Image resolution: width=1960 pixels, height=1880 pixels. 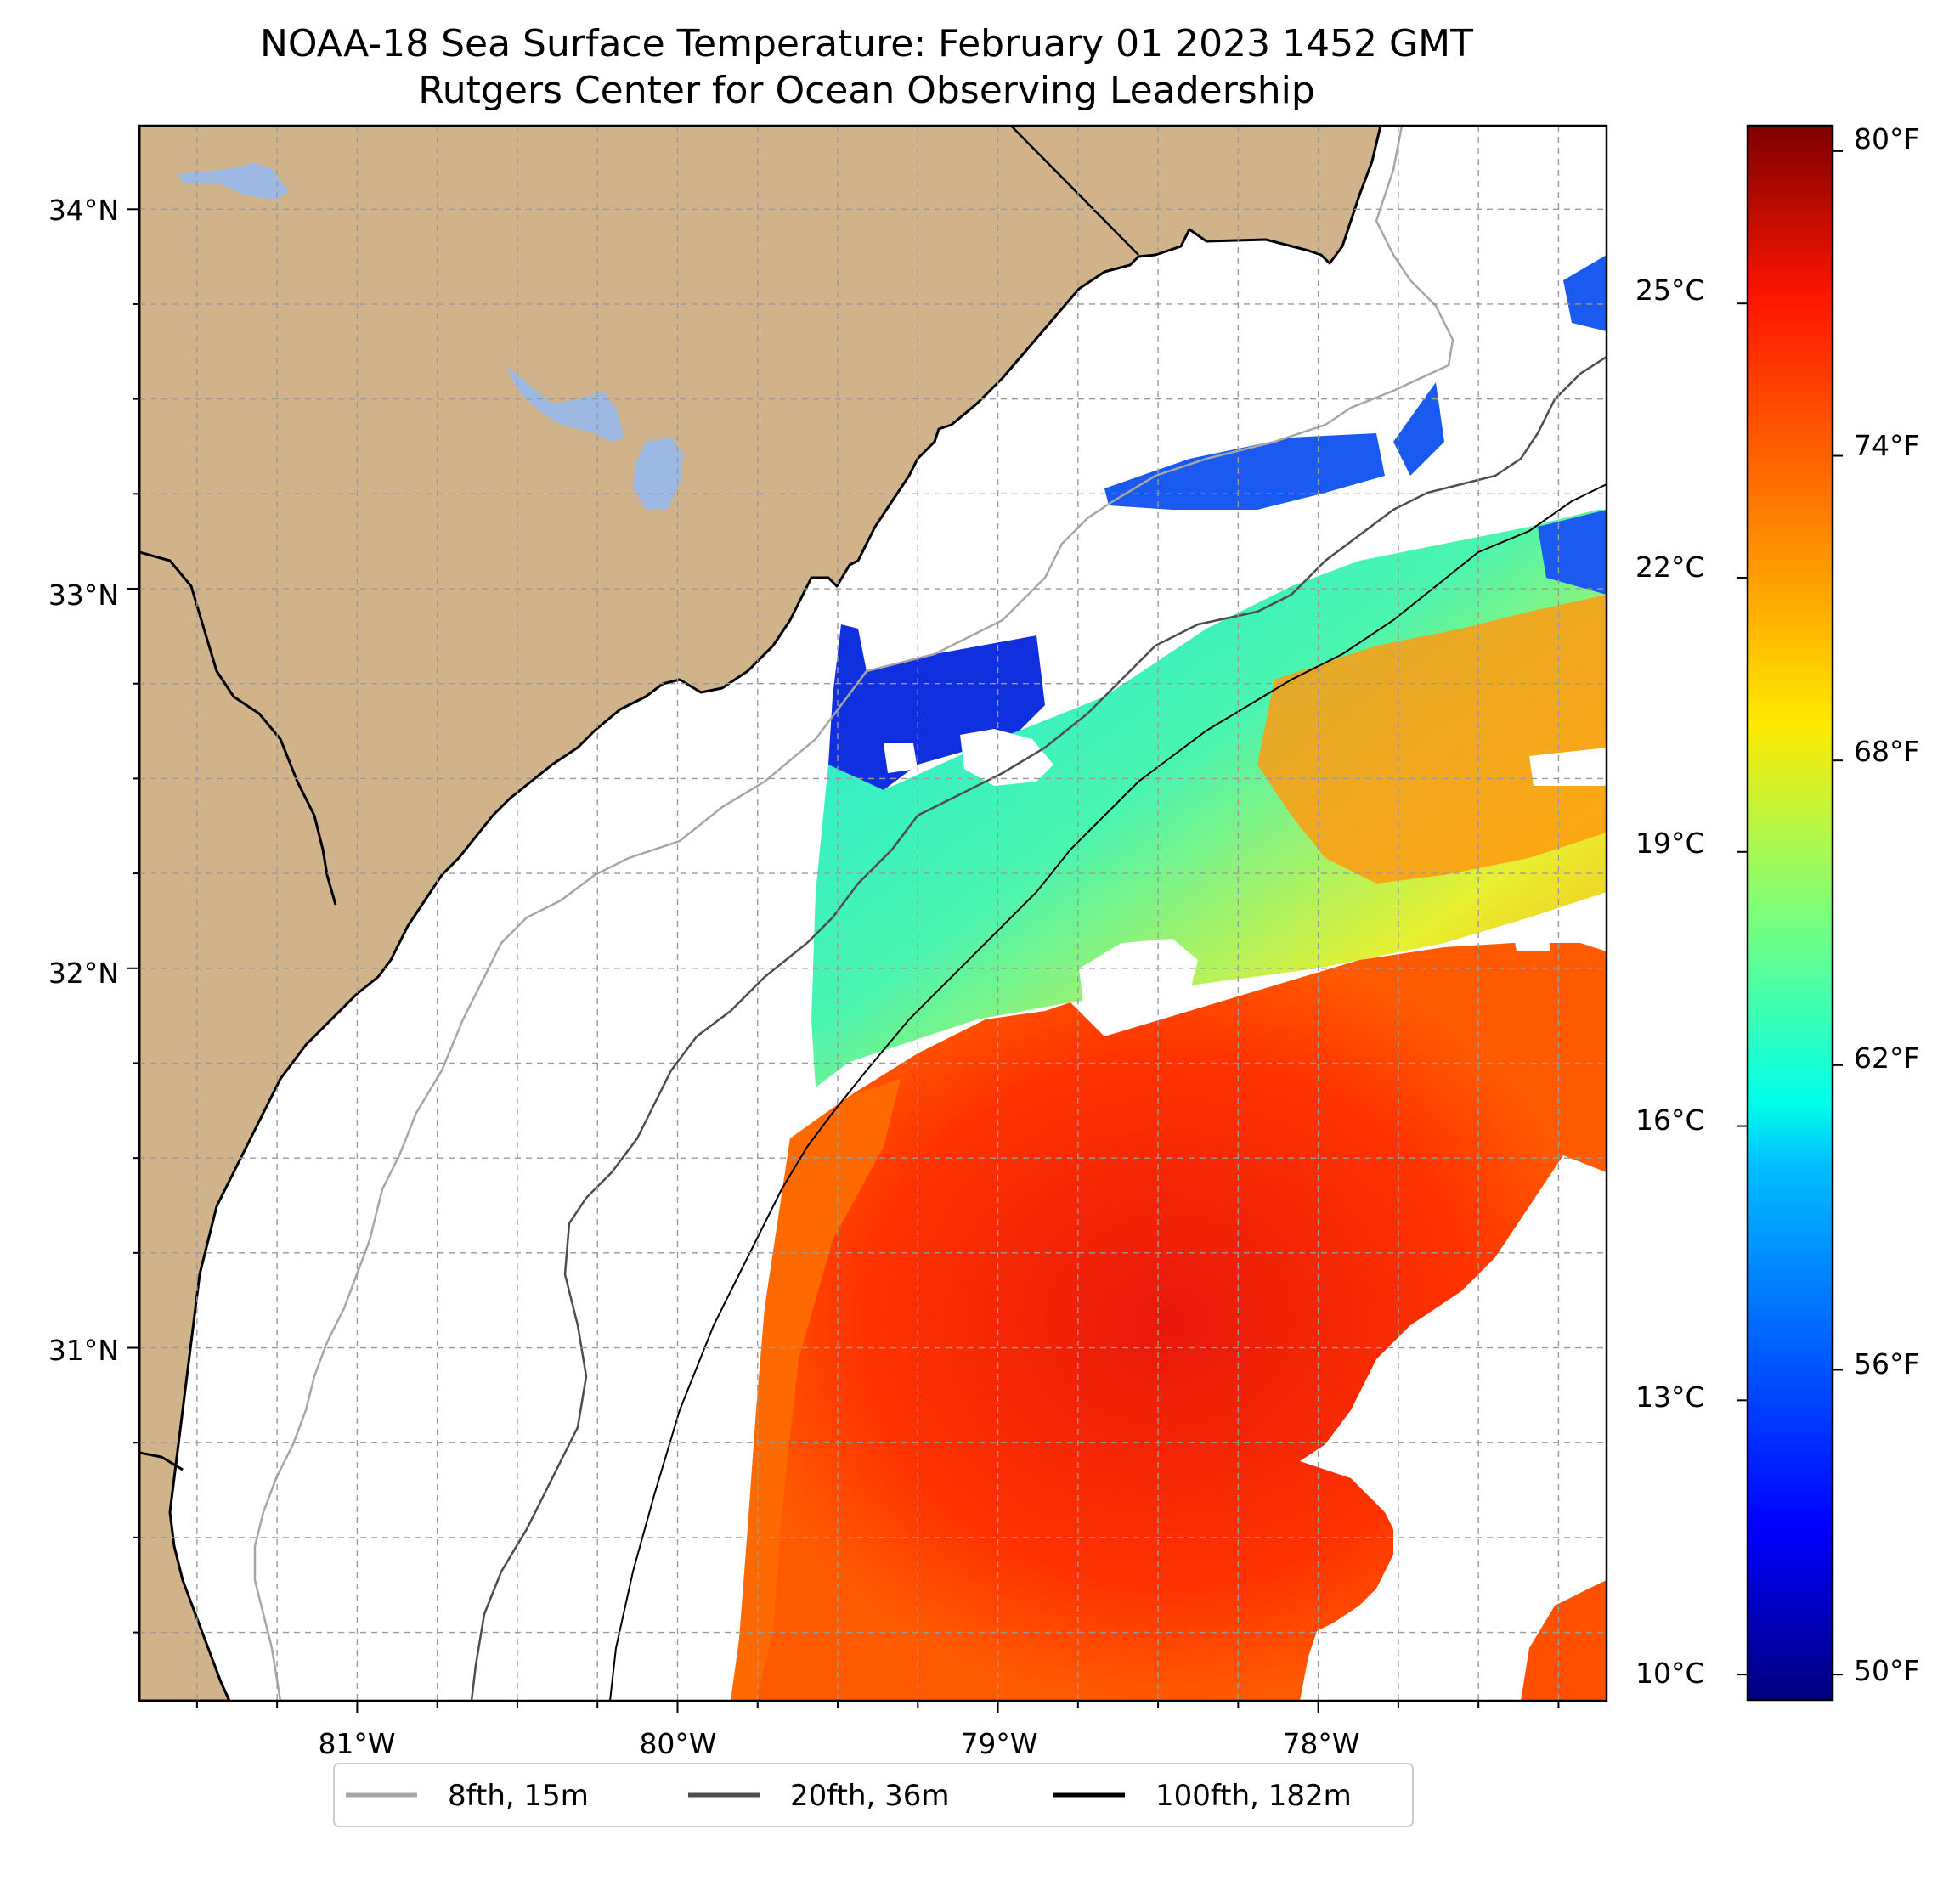 I want to click on land-coastline-inland, so click(x=238, y=728).